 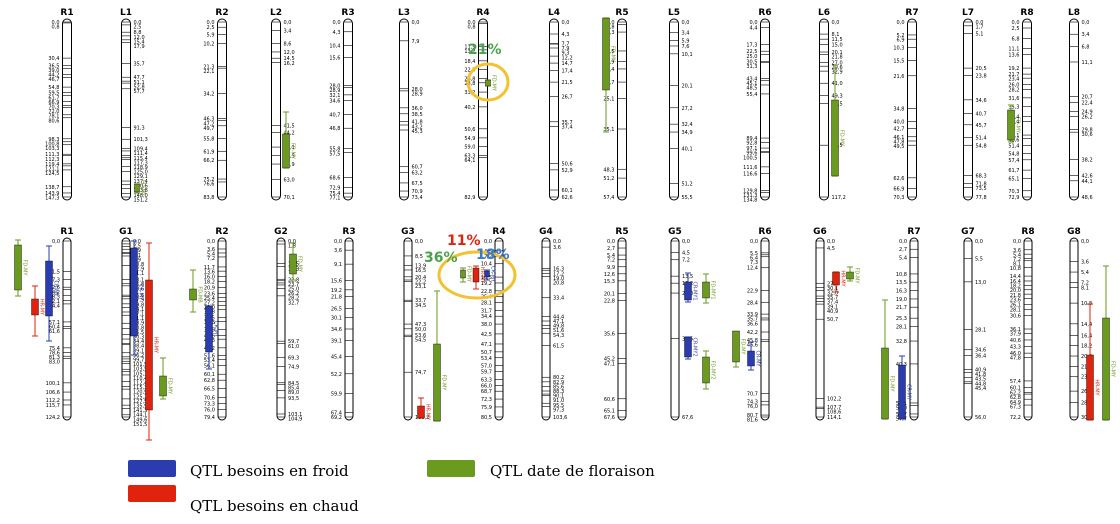 What do you see at coordinates (837, 58) in the screenshot?
I see `marker-position-top-L6: 21,8` at bounding box center [837, 58].